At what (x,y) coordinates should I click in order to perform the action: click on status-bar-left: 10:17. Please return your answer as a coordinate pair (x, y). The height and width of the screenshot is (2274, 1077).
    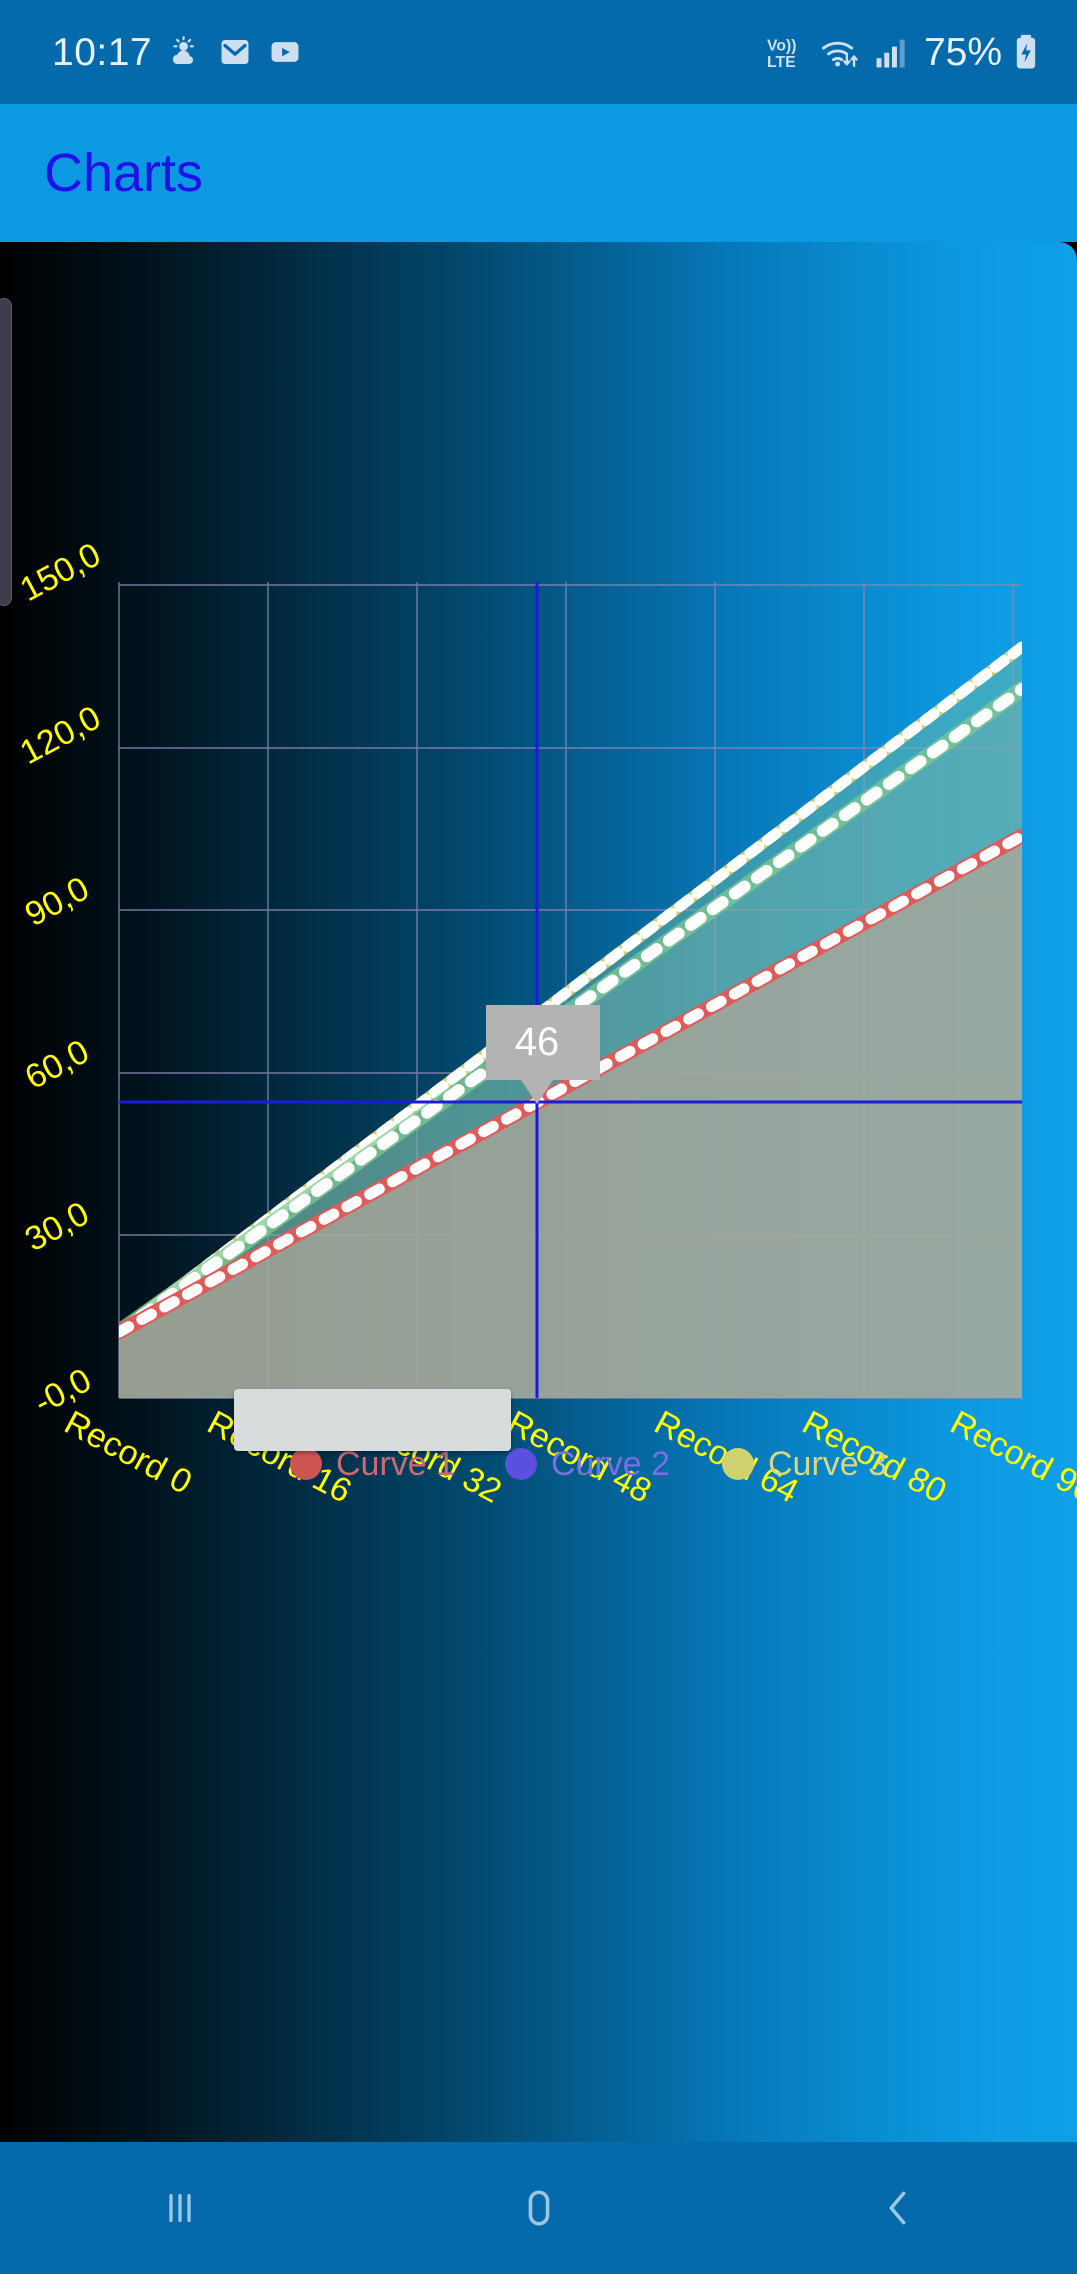
    Looking at the image, I should click on (177, 52).